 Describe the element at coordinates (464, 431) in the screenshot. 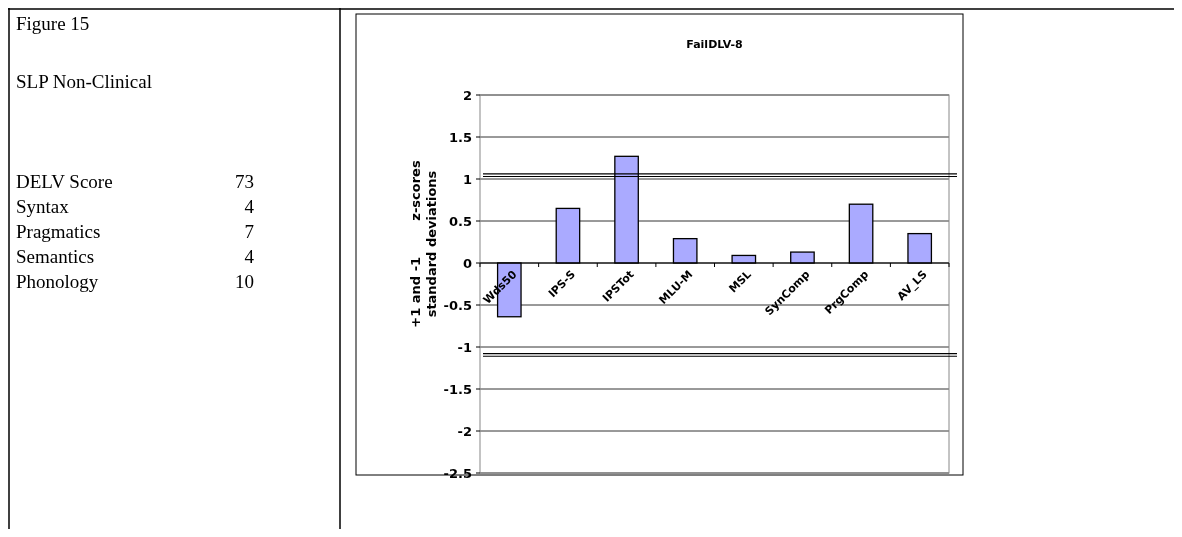

I see `y-tick-label: -2` at that location.